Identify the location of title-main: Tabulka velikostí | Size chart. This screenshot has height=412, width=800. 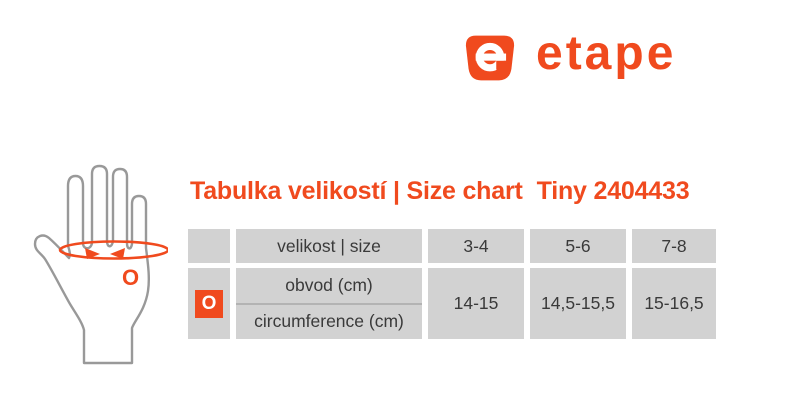
(356, 191).